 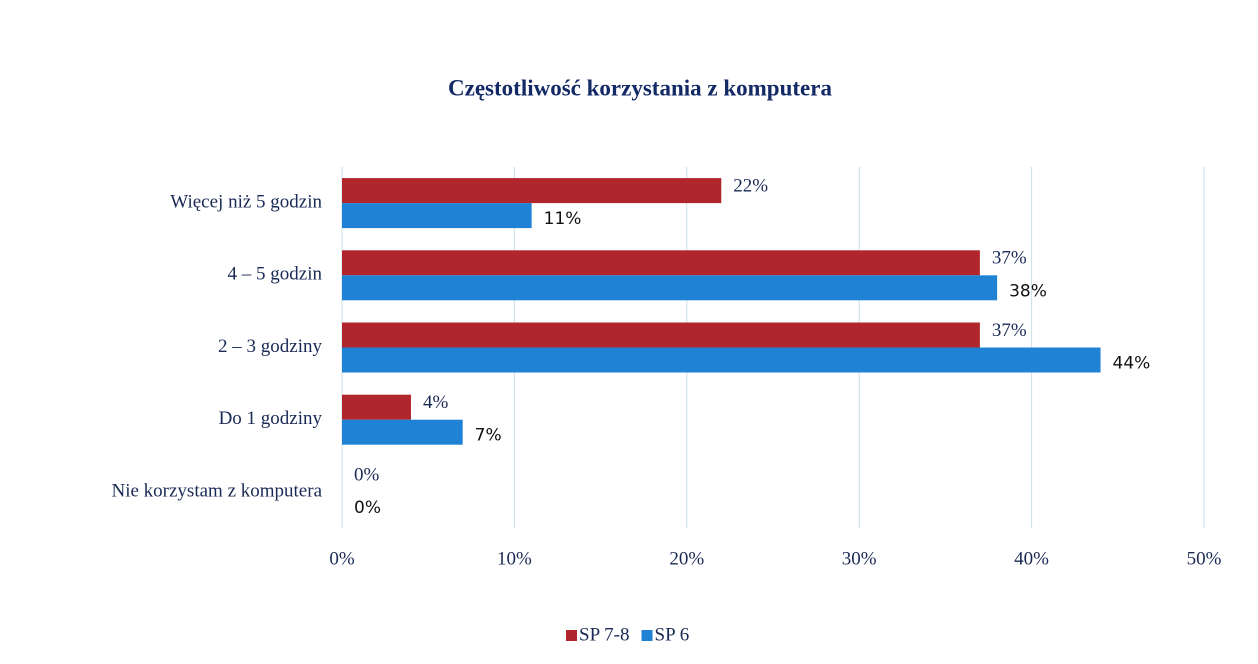 I want to click on x-tick-label: 10%, so click(x=514, y=558).